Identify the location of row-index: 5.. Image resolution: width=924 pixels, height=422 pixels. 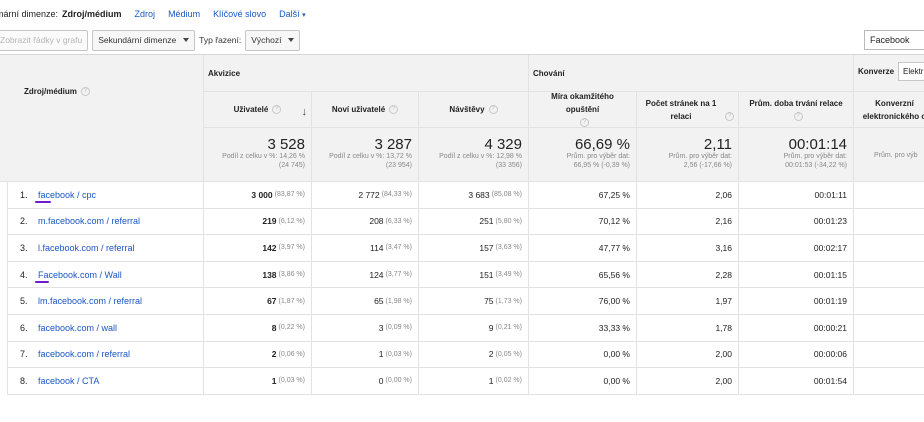
(24, 301).